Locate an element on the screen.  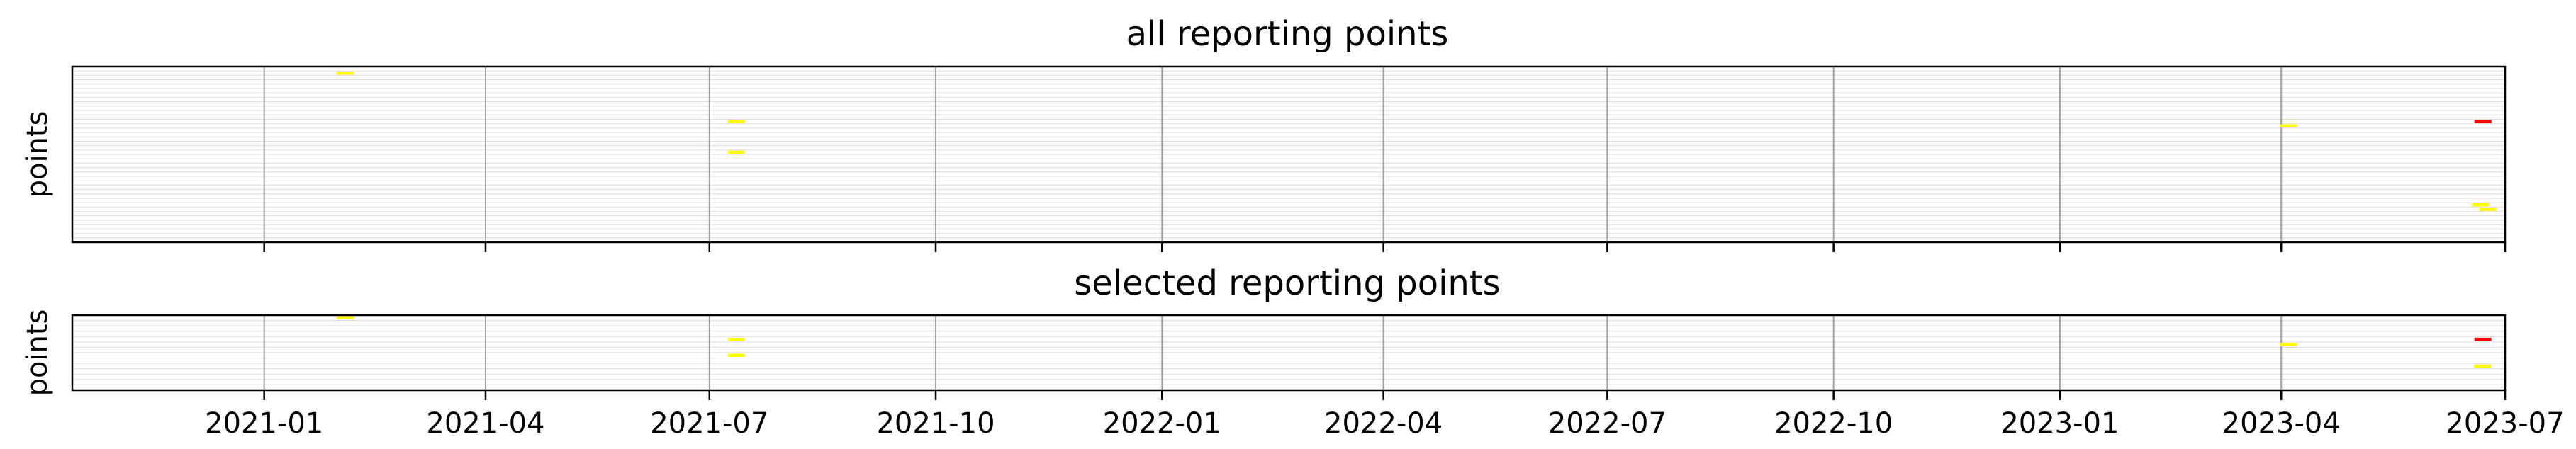
data-marks is located at coordinates (1415, 342).